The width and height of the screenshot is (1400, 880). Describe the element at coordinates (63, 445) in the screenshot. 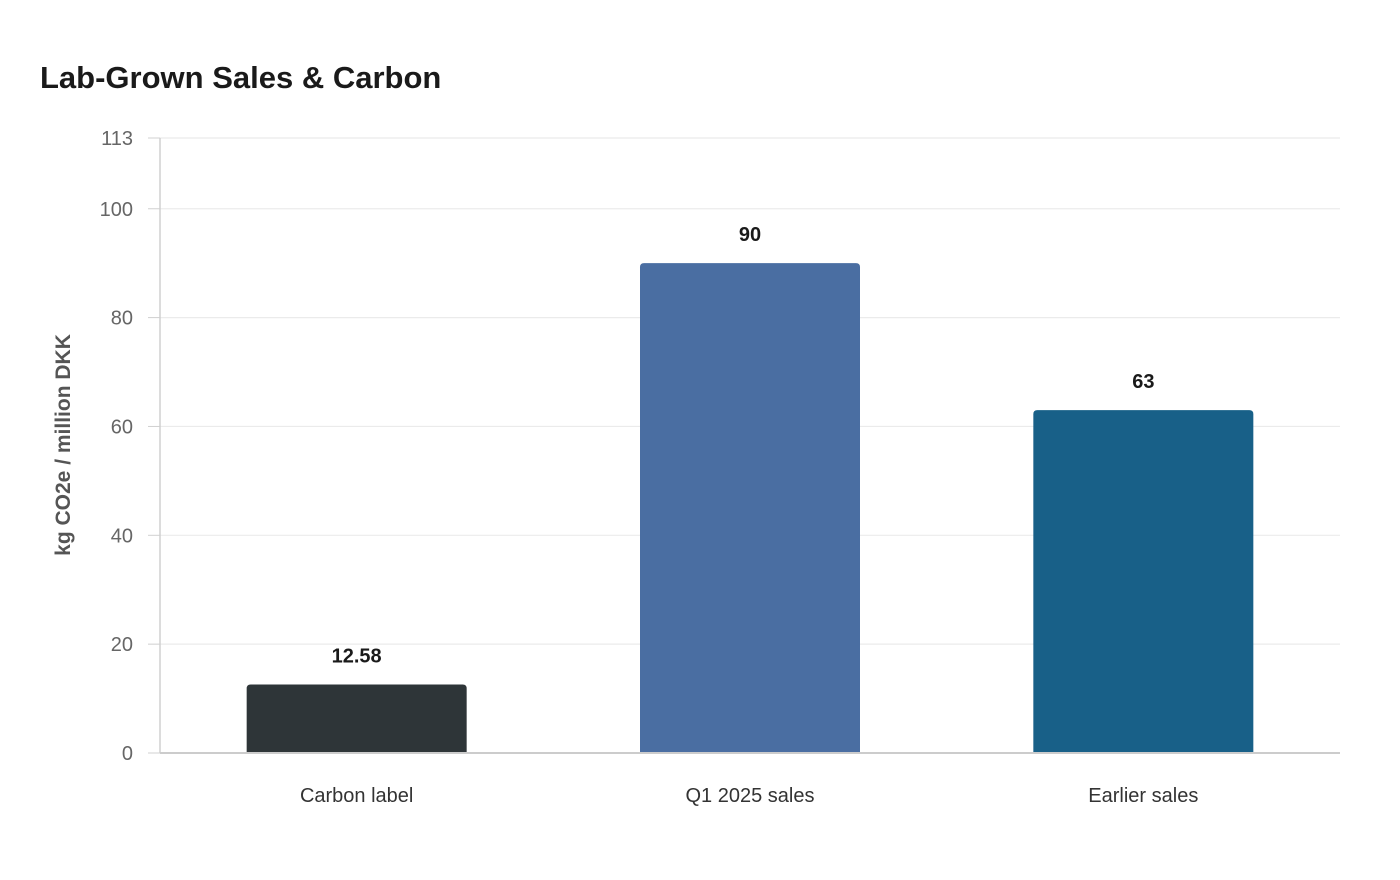

I see `y-axis-label: kg CO2e / million DKK` at that location.